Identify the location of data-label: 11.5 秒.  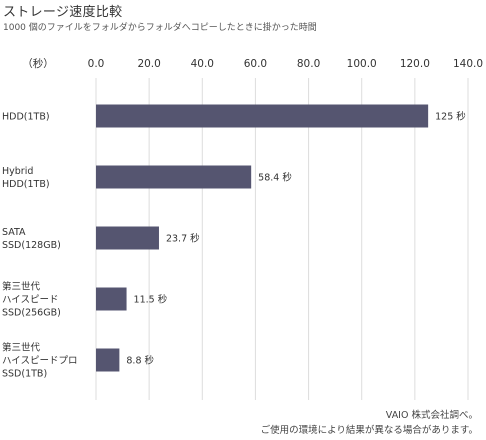
(151, 300).